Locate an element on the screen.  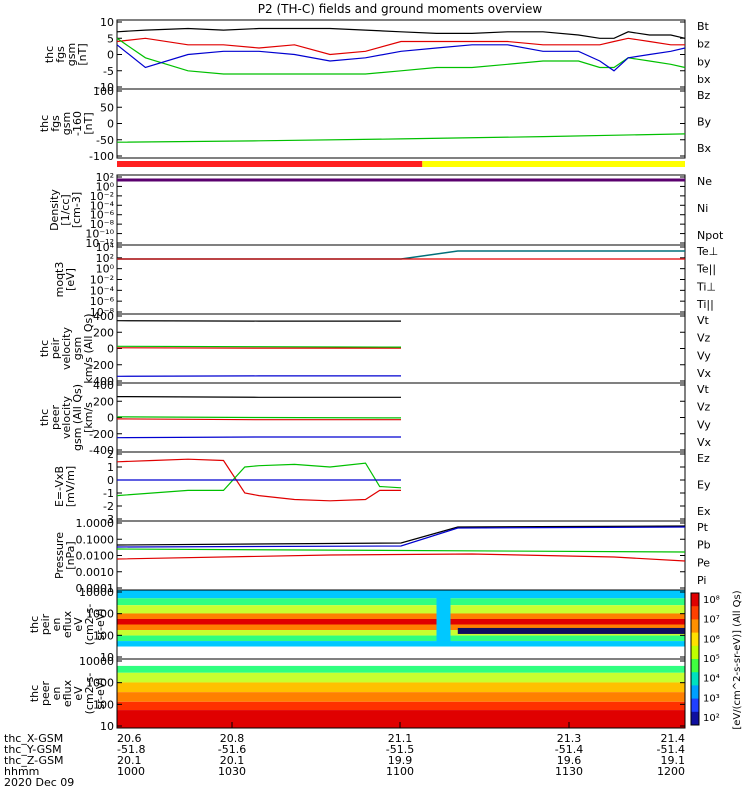
legend-entry: Pi is located at coordinates (701, 580).